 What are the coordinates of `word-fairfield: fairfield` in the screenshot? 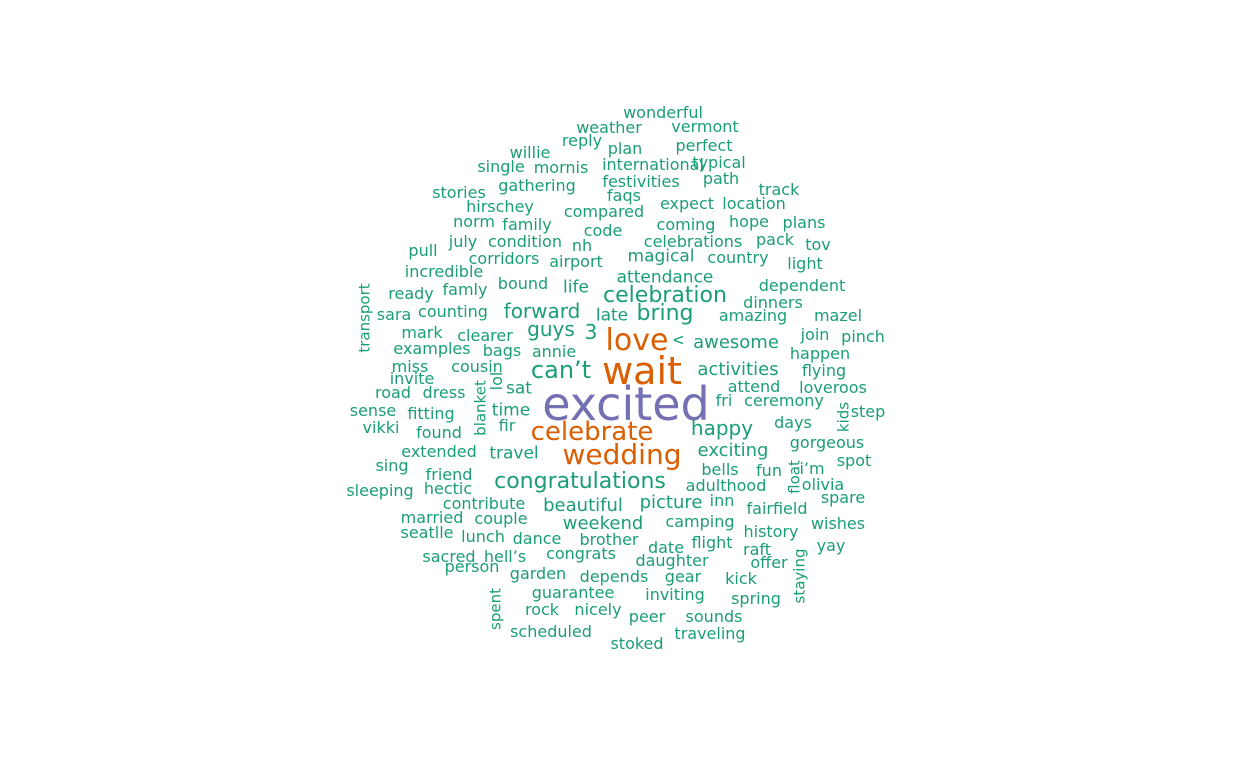 It's located at (777, 508).